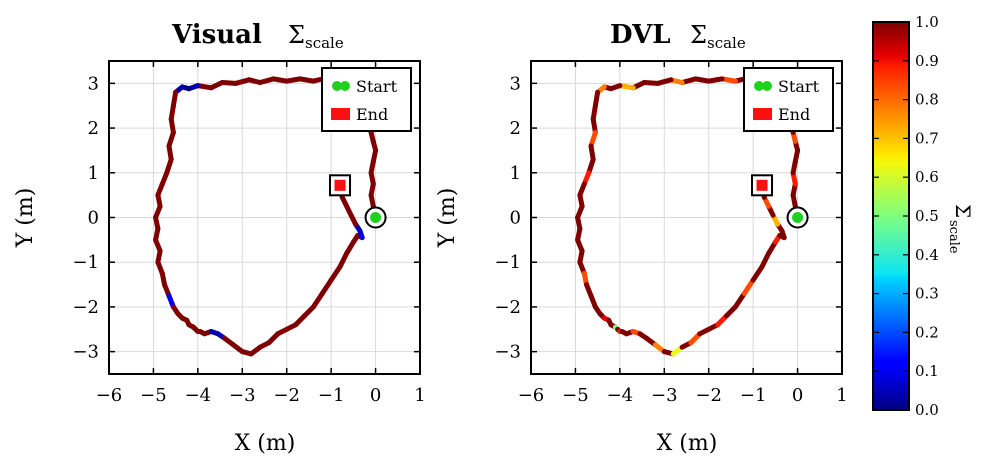  Describe the element at coordinates (927, 410) in the screenshot. I see `colorbar-tick-label: 0.0` at that location.